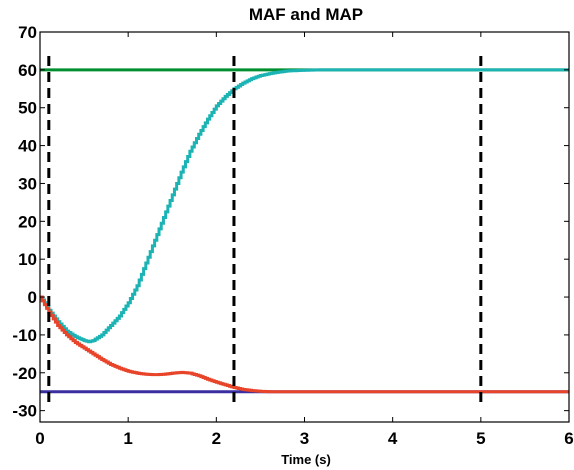  Describe the element at coordinates (27, 70) in the screenshot. I see `y-tick-label: 60` at that location.